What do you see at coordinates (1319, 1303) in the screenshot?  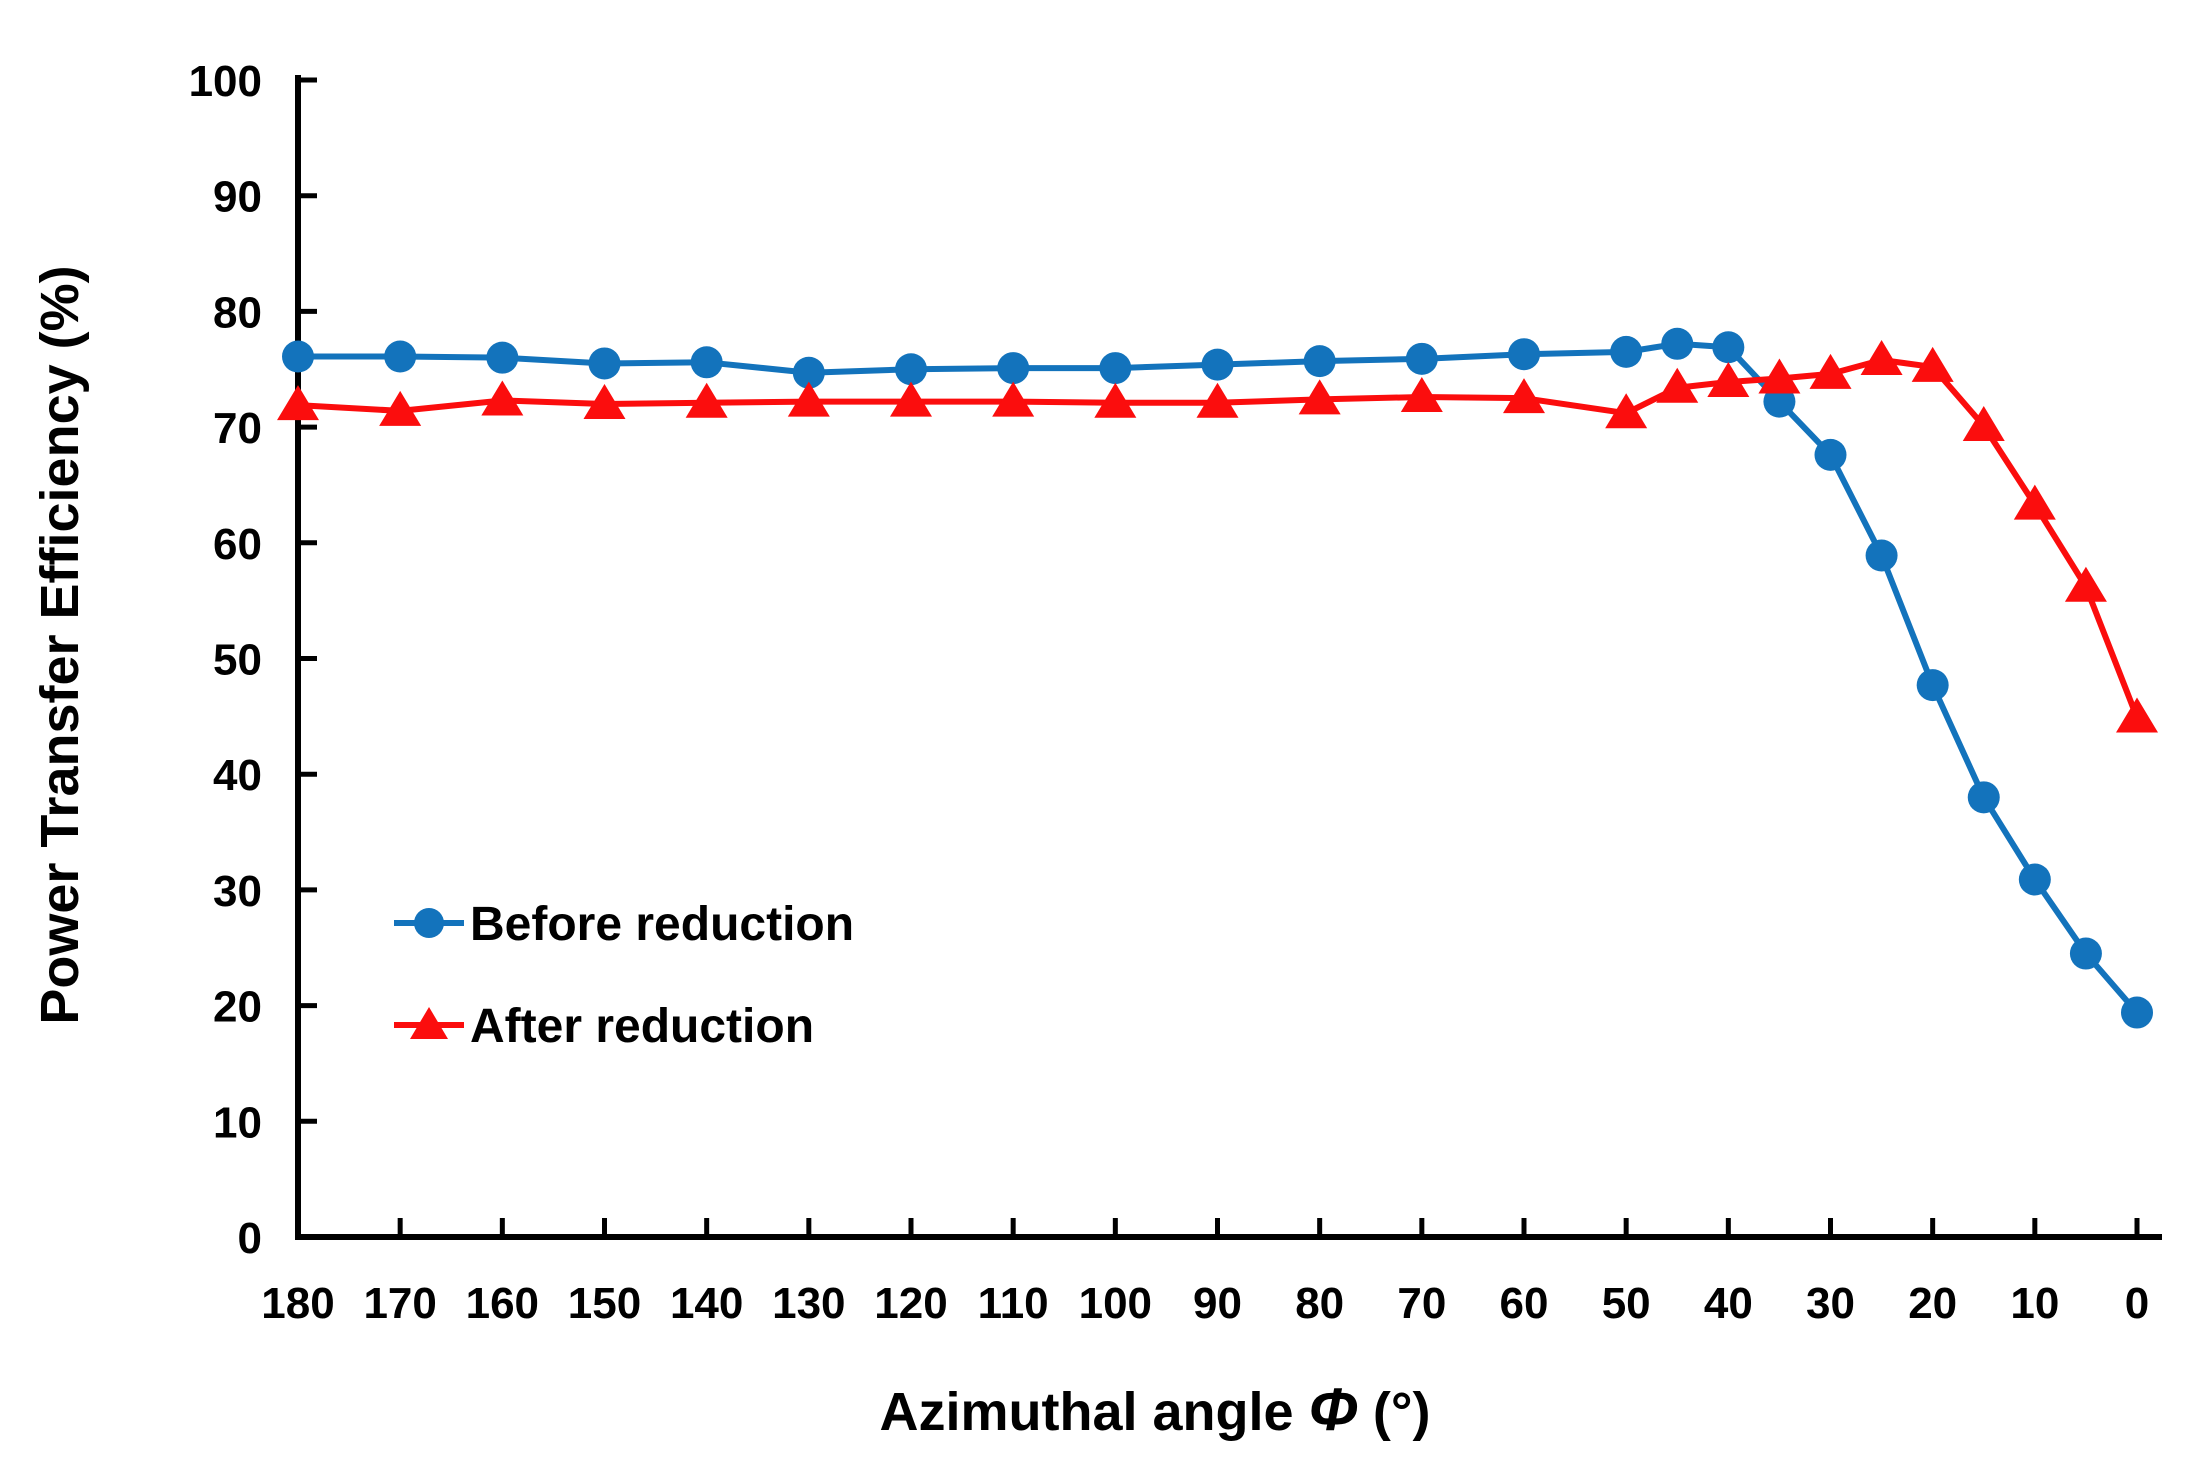 I see `x-tick-label: 80` at bounding box center [1319, 1303].